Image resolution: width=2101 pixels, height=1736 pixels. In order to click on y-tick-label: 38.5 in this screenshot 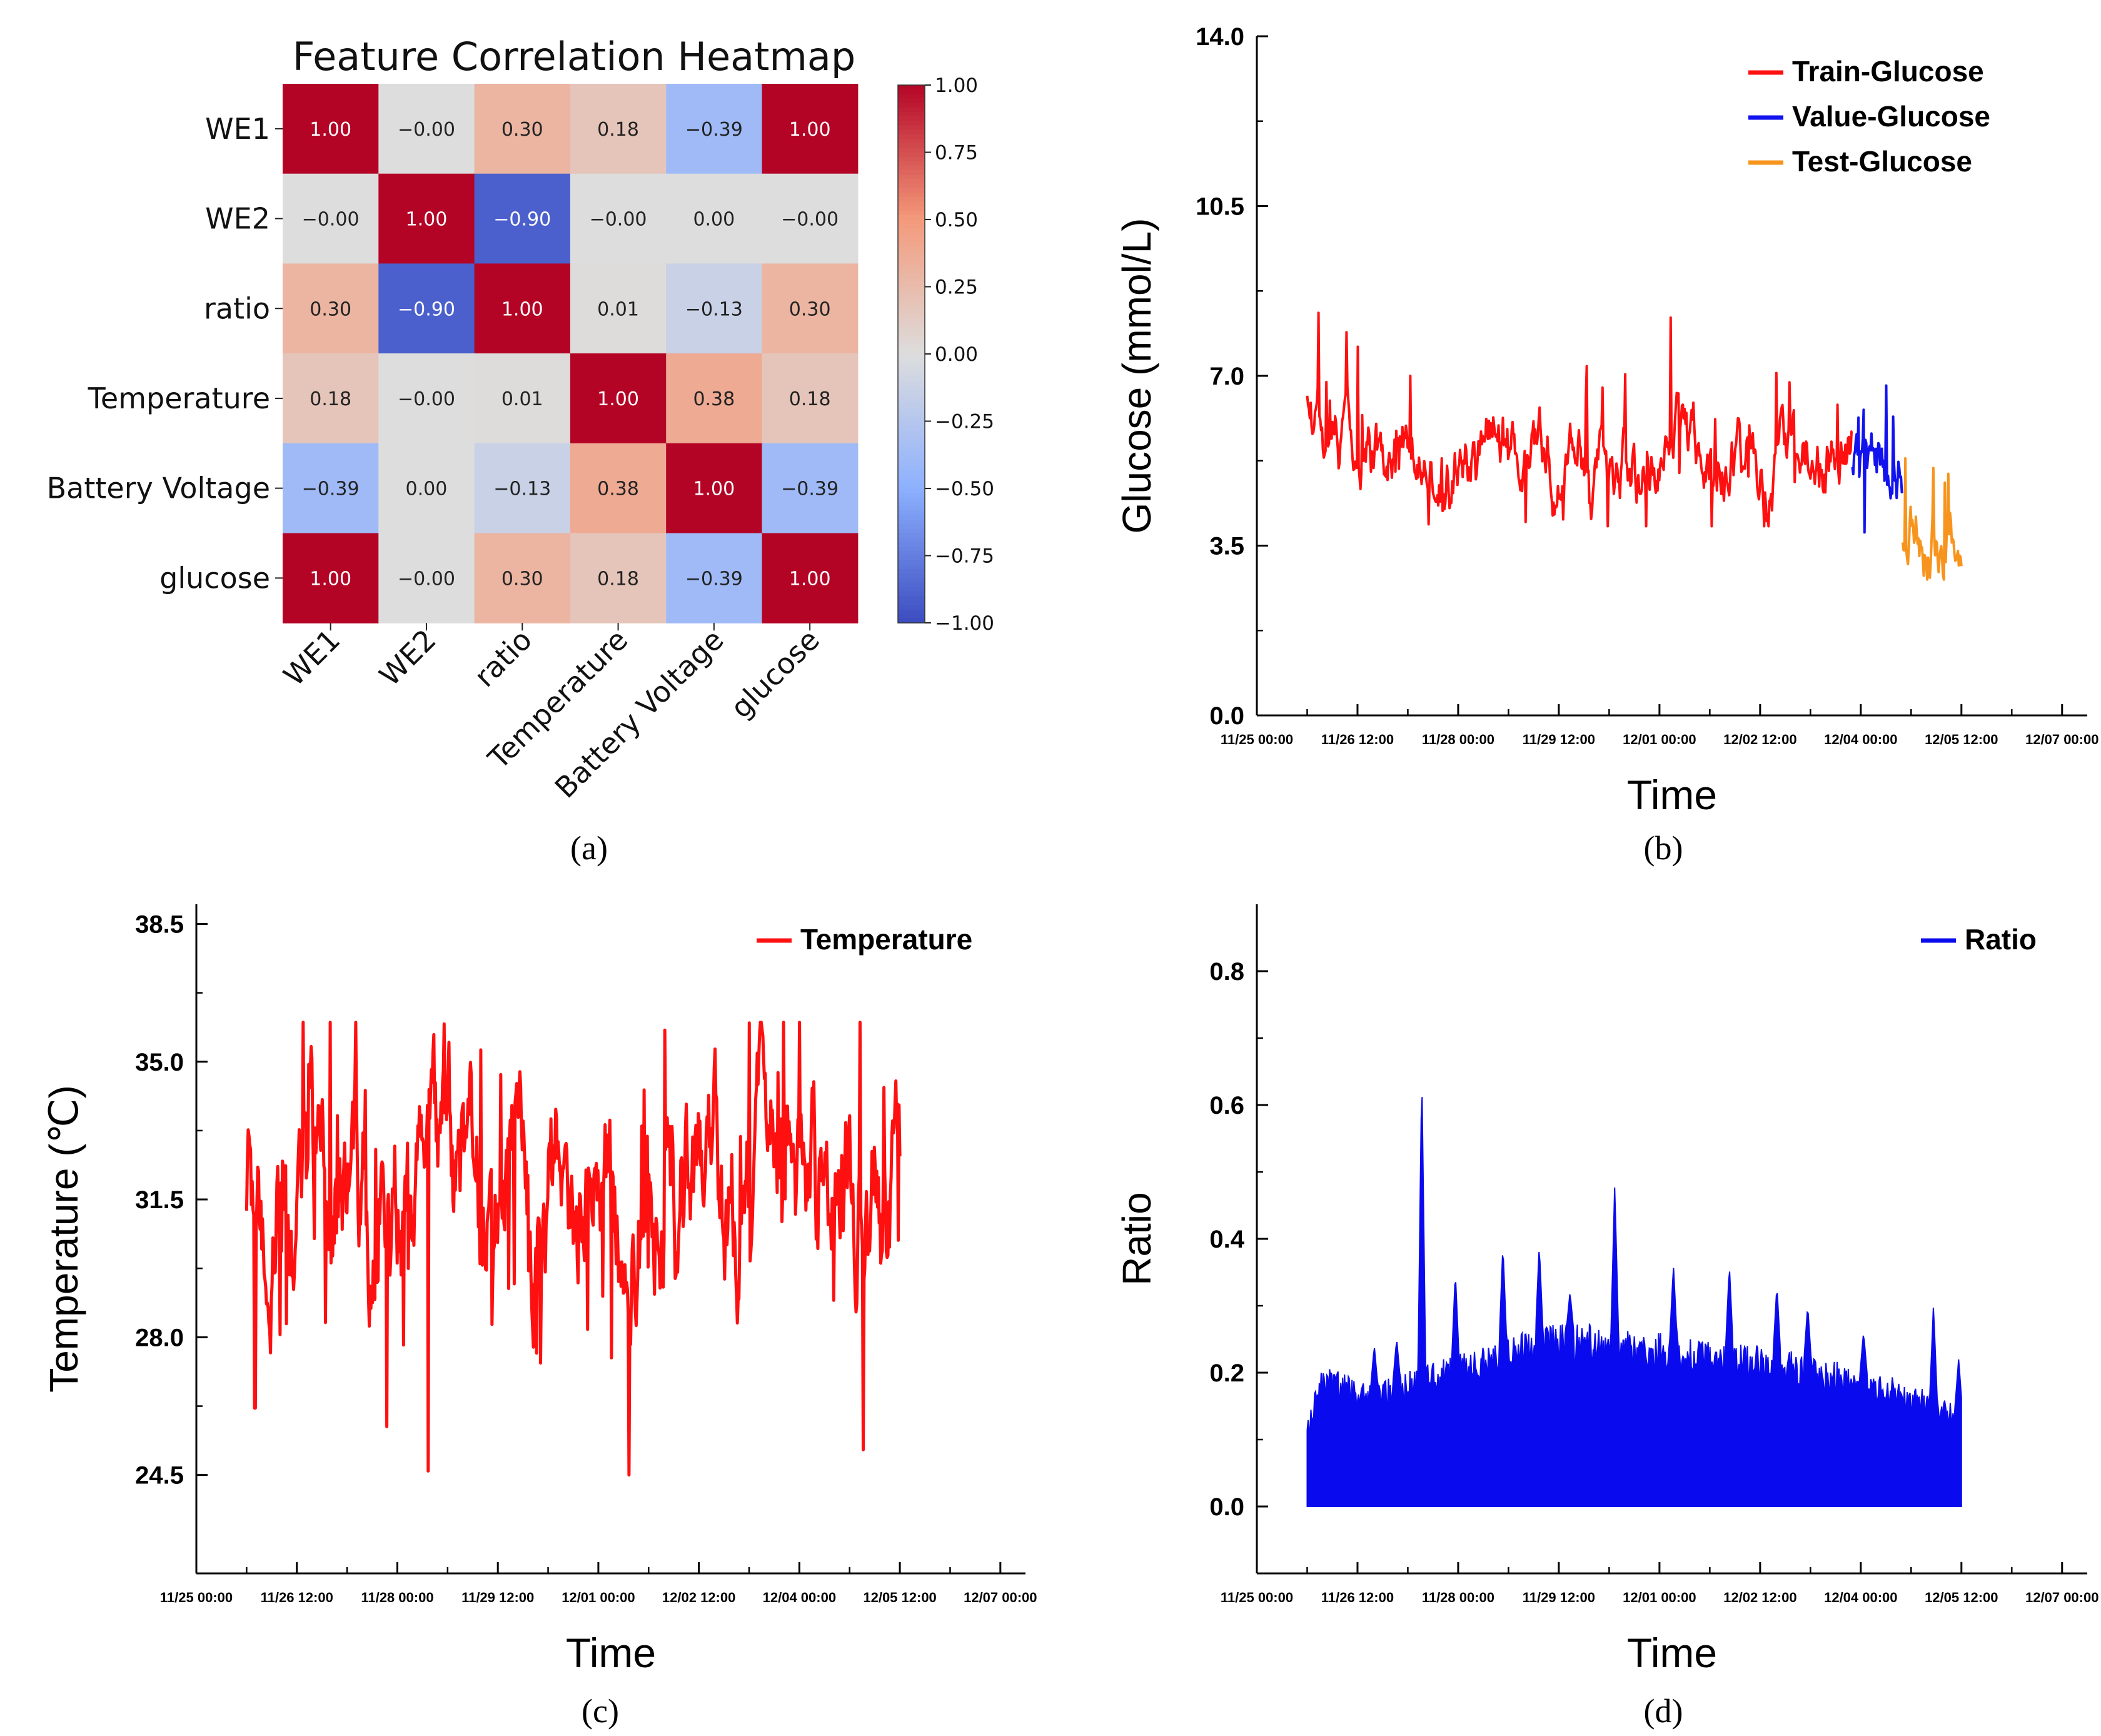, I will do `click(159, 924)`.